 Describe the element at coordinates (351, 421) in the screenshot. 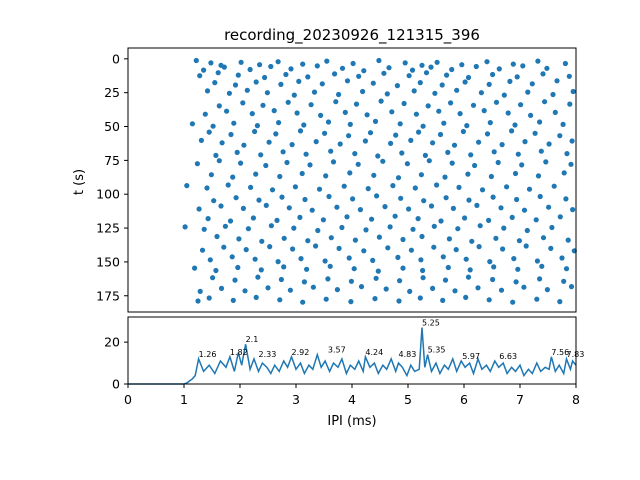

I see `histogram-x-label: IPI (ms)` at that location.